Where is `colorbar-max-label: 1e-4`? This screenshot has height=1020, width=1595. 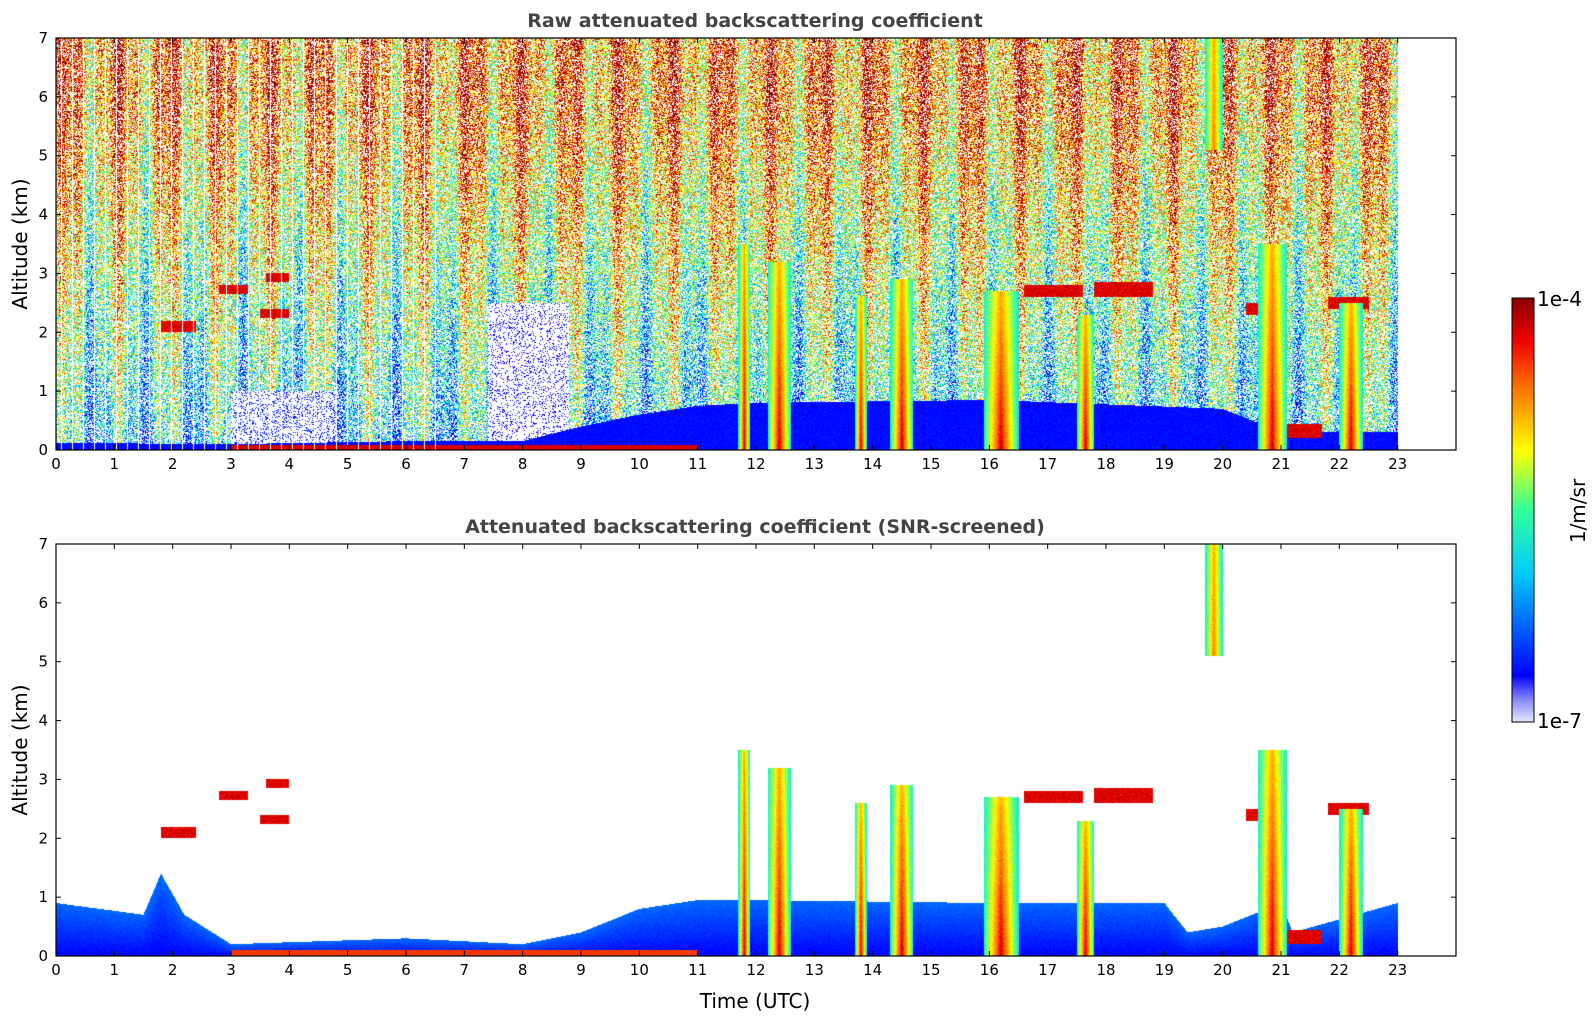 colorbar-max-label: 1e-4 is located at coordinates (1559, 299).